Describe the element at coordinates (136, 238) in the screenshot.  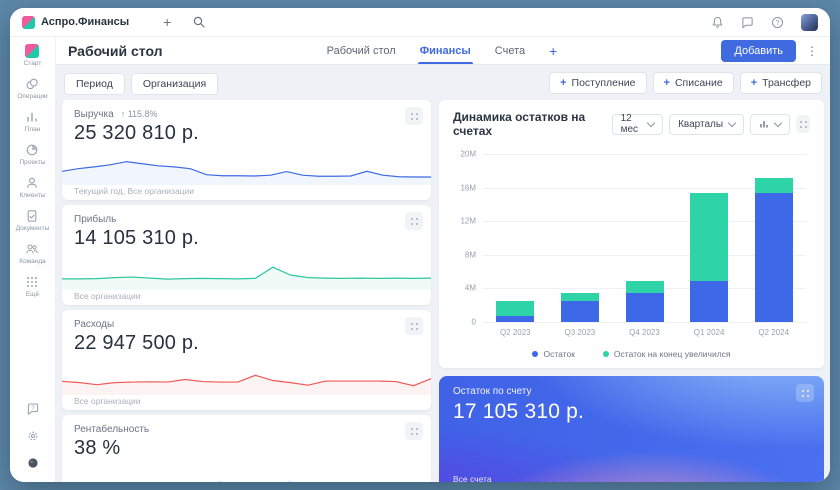
I see `kpi-value: 14 105 310 р.` at that location.